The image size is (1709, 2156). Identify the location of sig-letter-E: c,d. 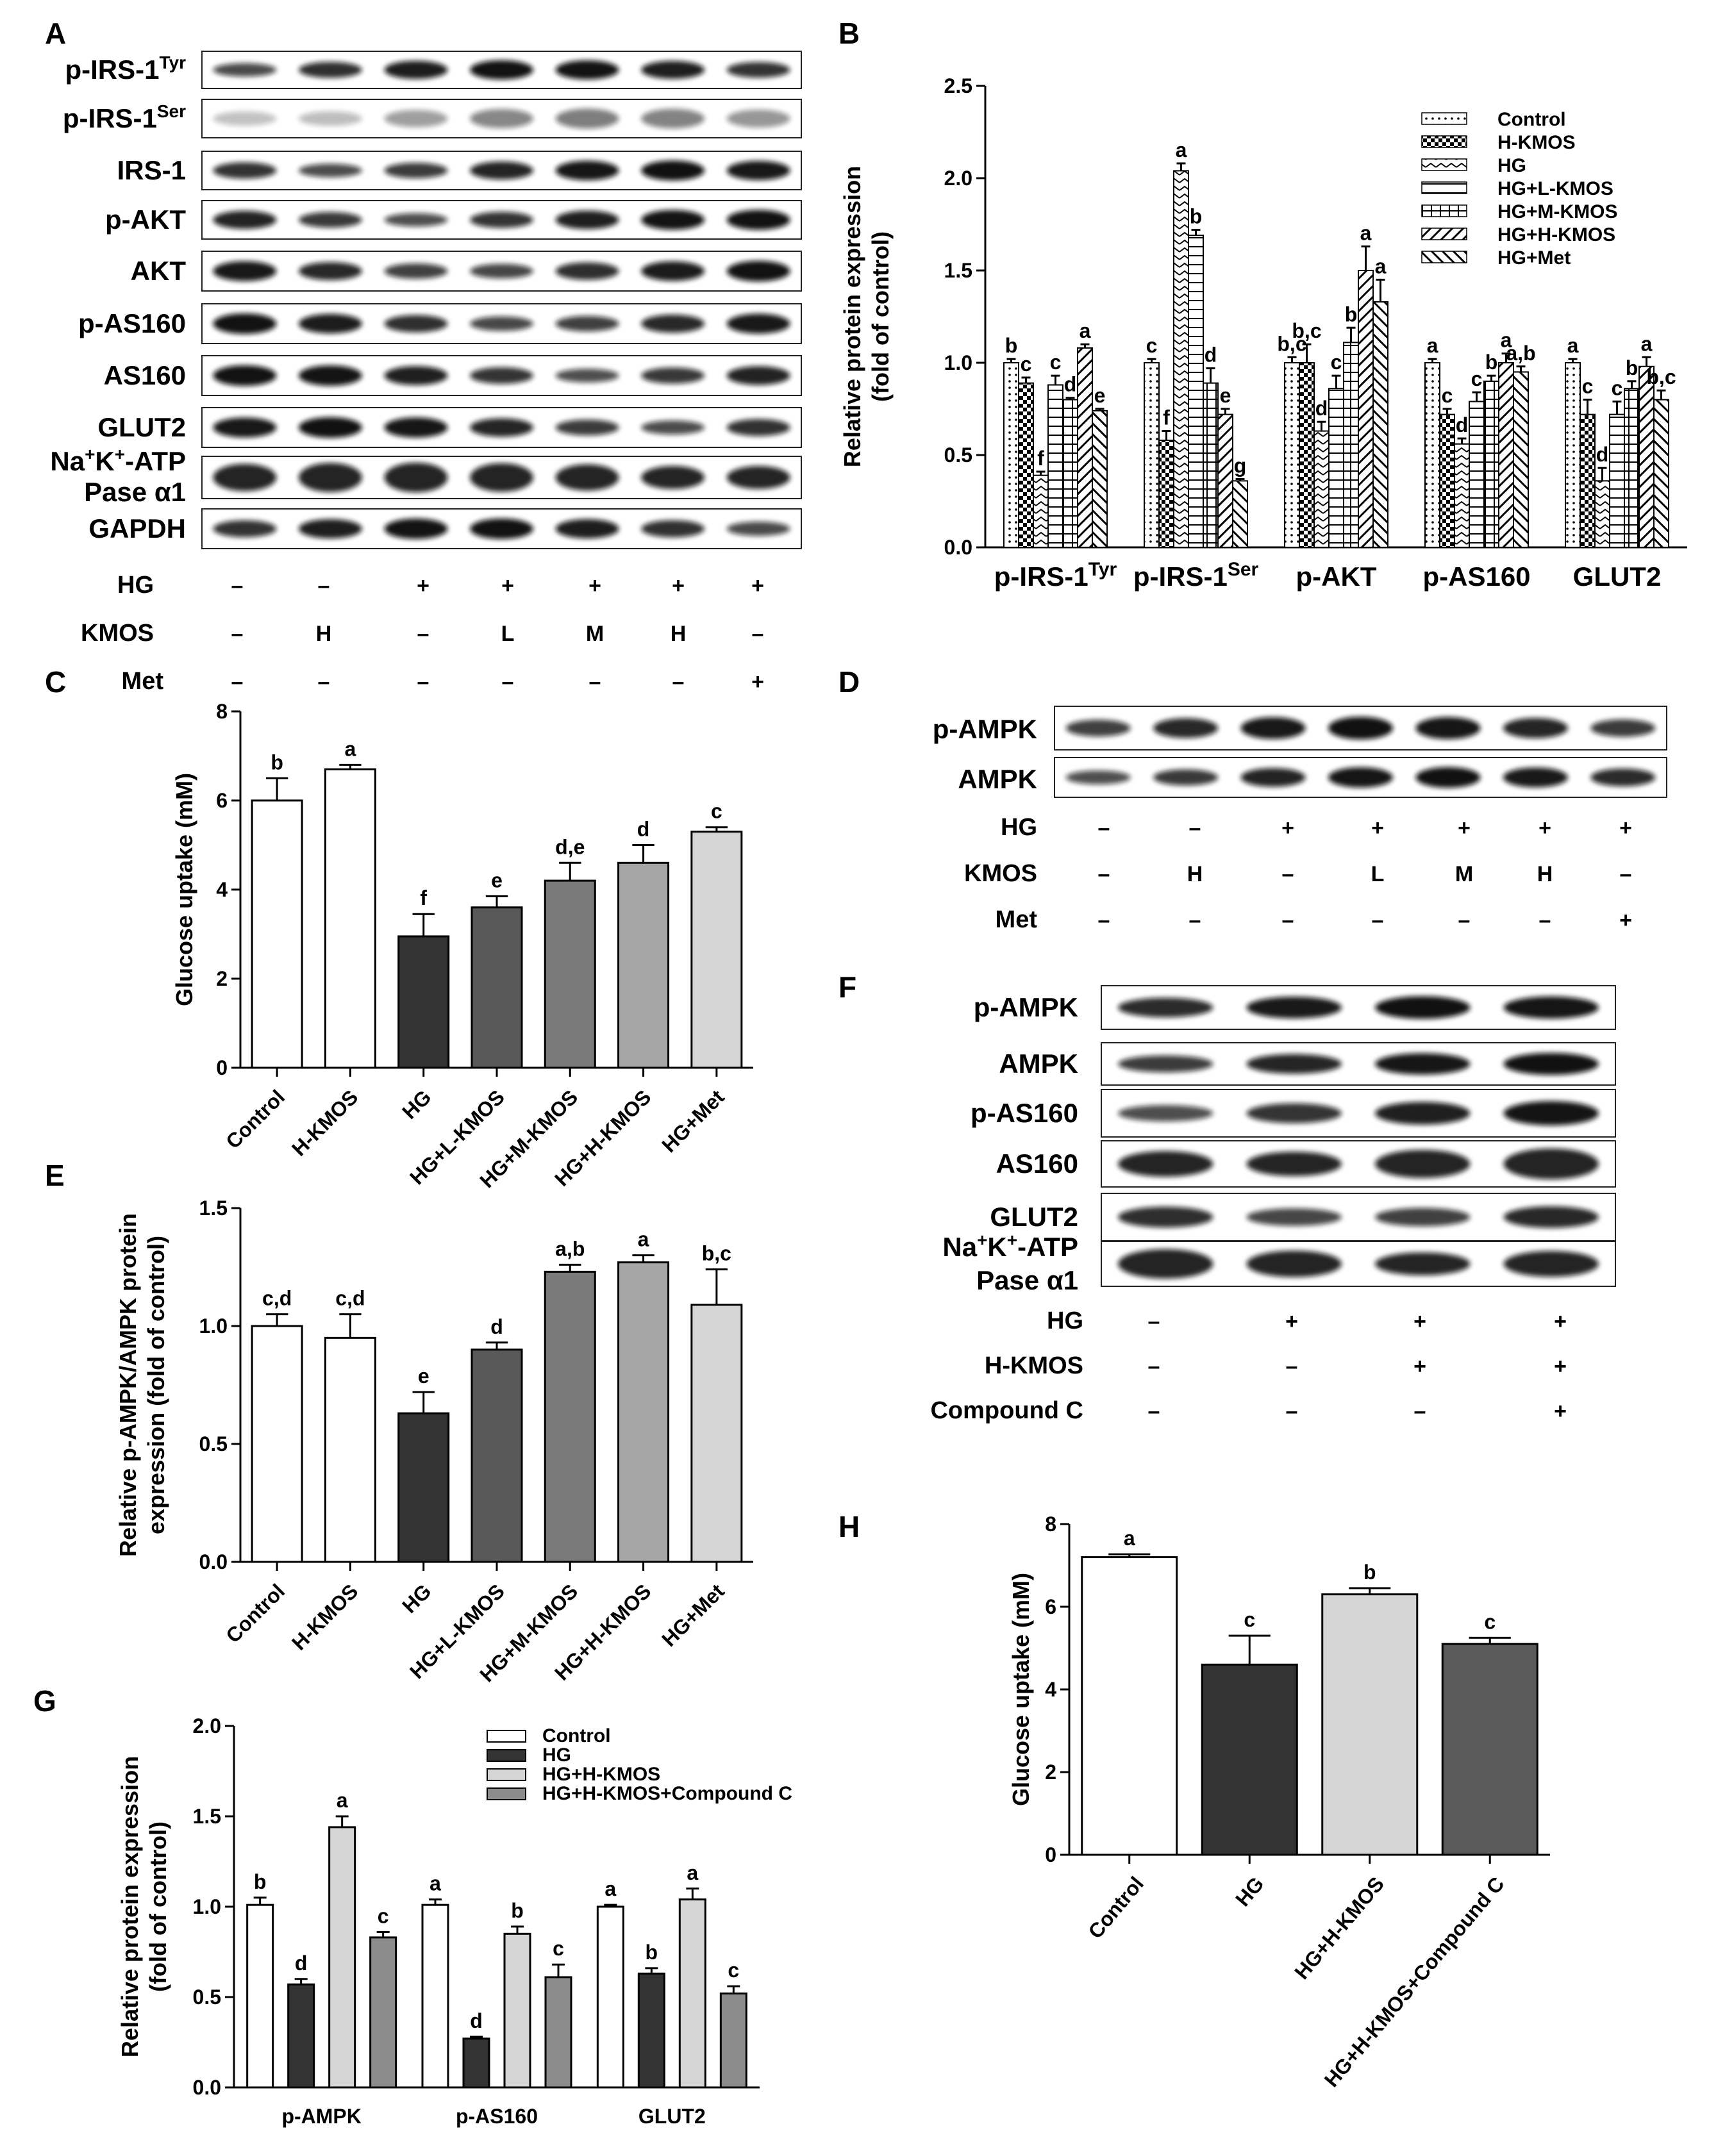
(277, 1298).